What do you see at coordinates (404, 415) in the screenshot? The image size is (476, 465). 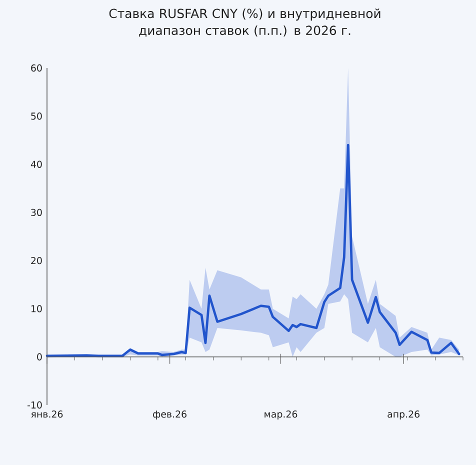 I see `x-tick-label: апр.26` at bounding box center [404, 415].